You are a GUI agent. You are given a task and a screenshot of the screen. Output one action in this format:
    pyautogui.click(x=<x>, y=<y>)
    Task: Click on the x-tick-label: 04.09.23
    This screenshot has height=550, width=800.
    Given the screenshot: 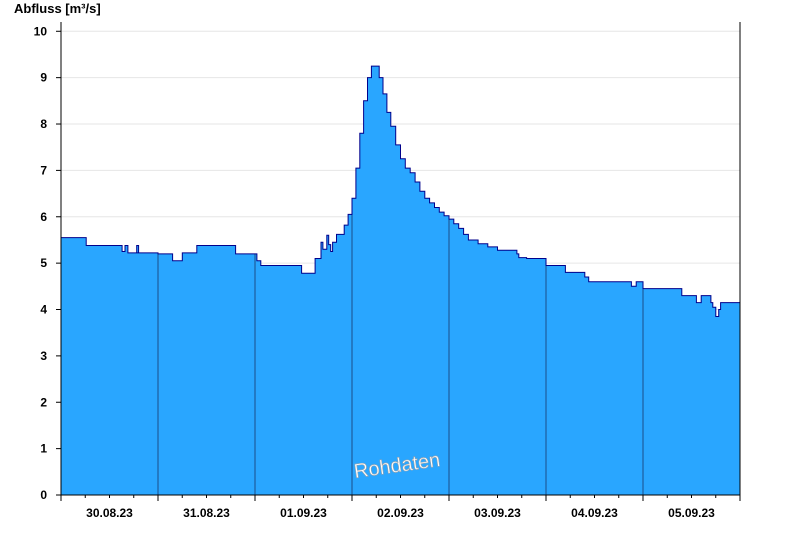 What is the action you would take?
    pyautogui.click(x=594, y=513)
    